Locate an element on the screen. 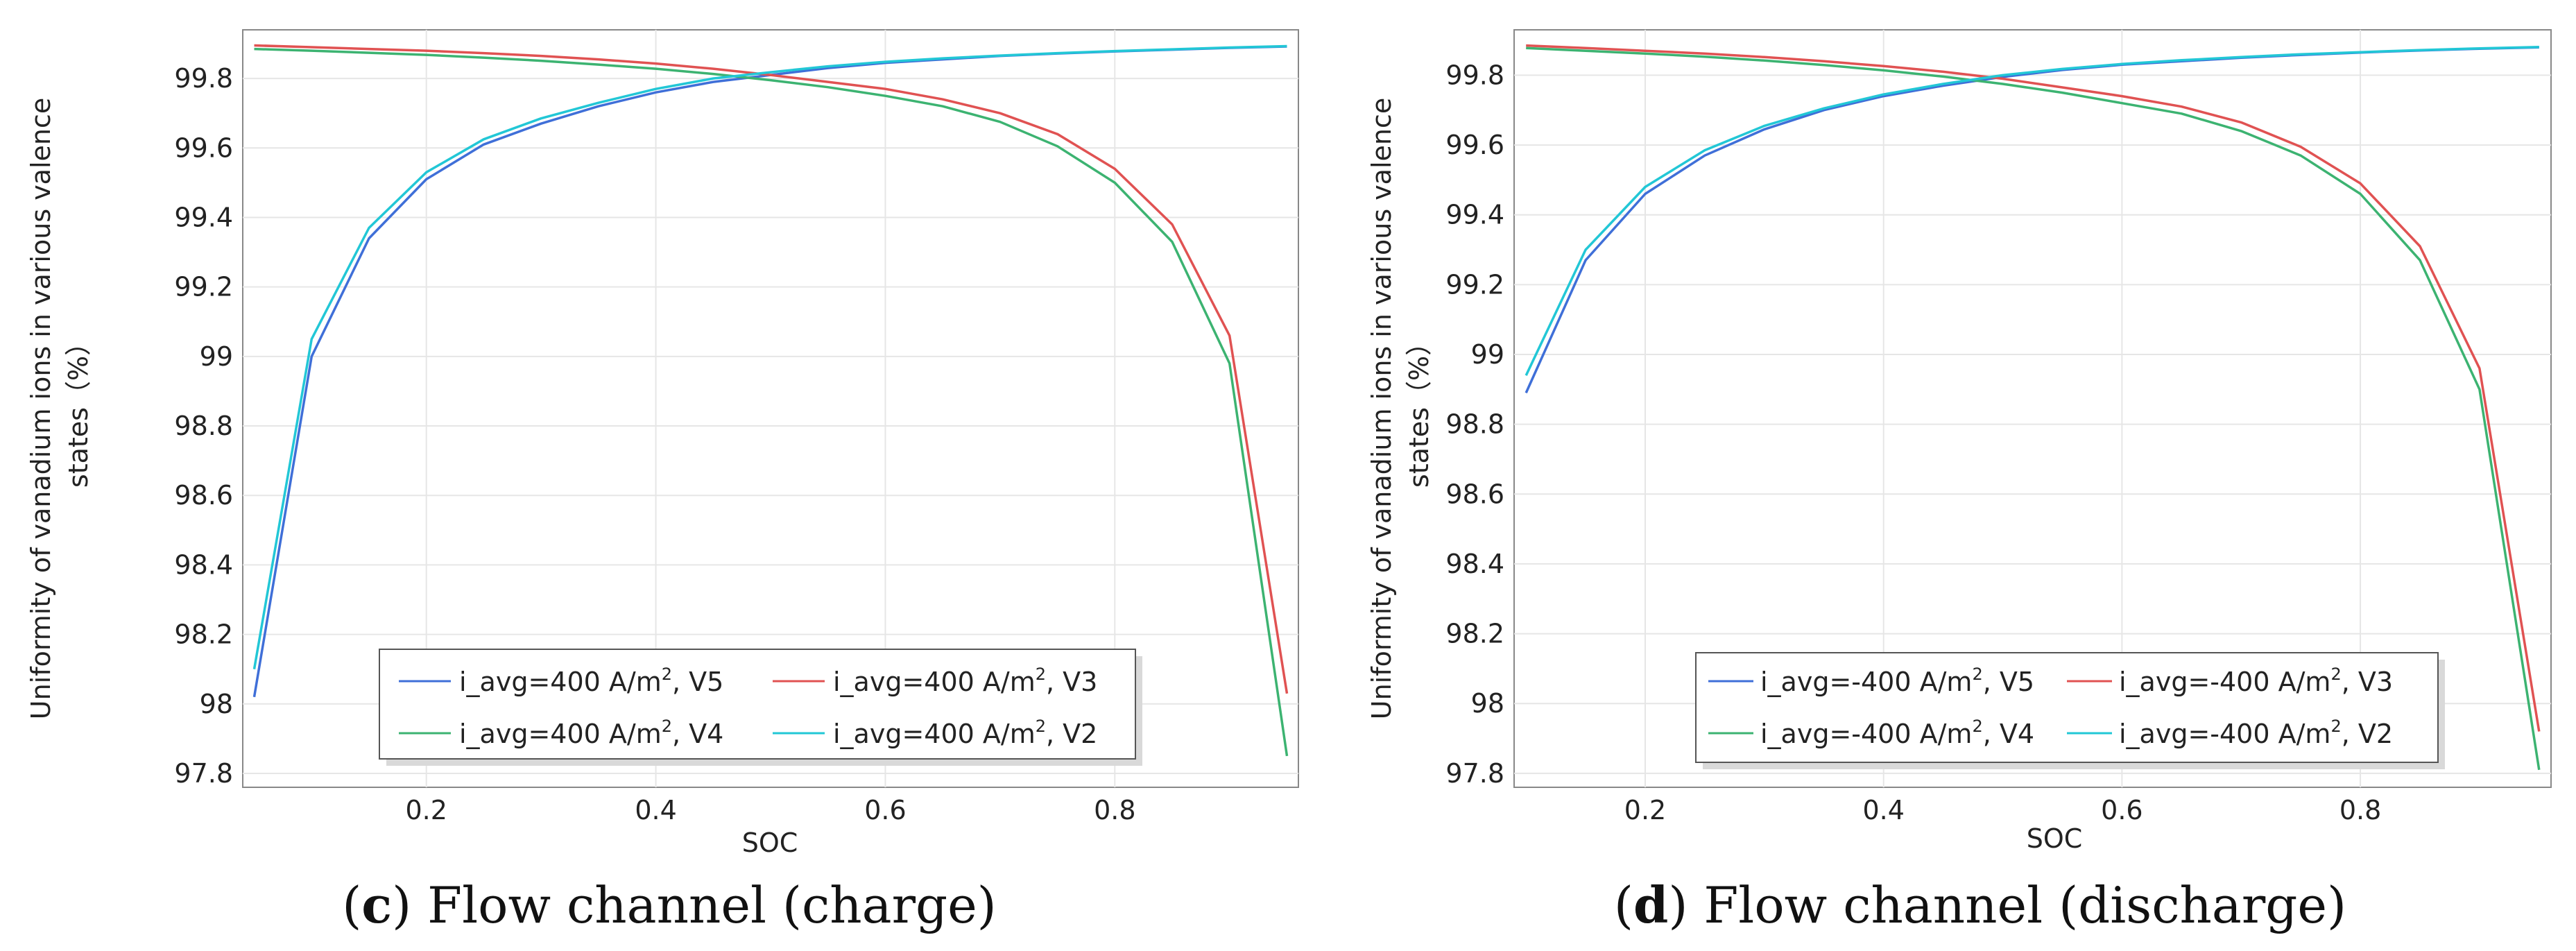 This screenshot has height=951, width=2576. panel-d-y-tick-label: 98.4 is located at coordinates (1474, 564).